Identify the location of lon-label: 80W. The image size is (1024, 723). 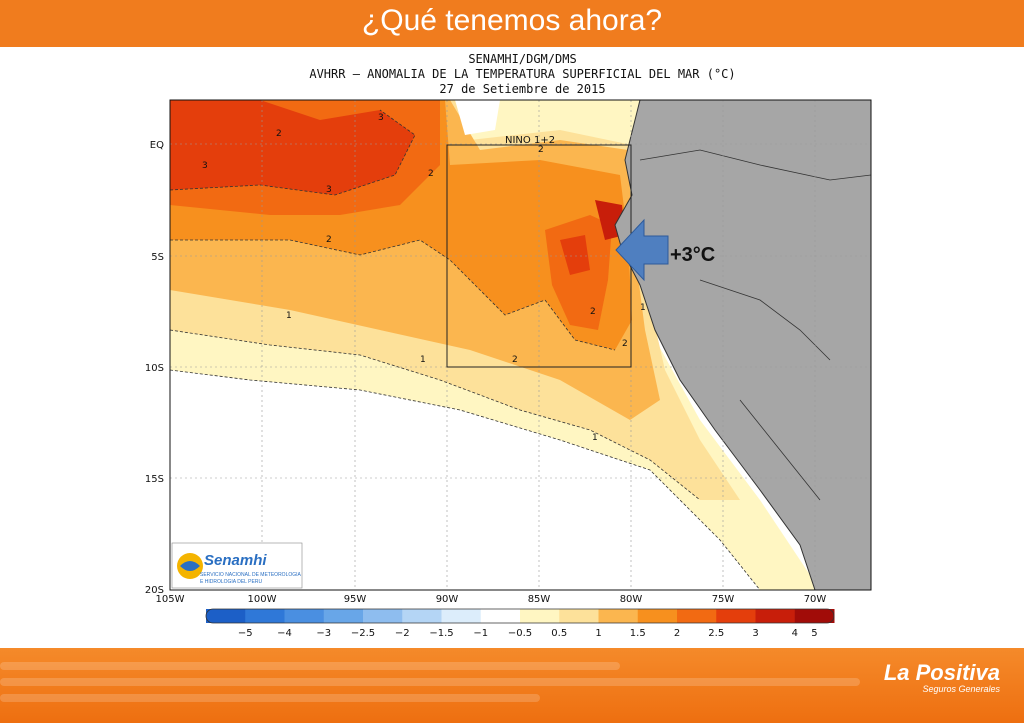
(631, 599).